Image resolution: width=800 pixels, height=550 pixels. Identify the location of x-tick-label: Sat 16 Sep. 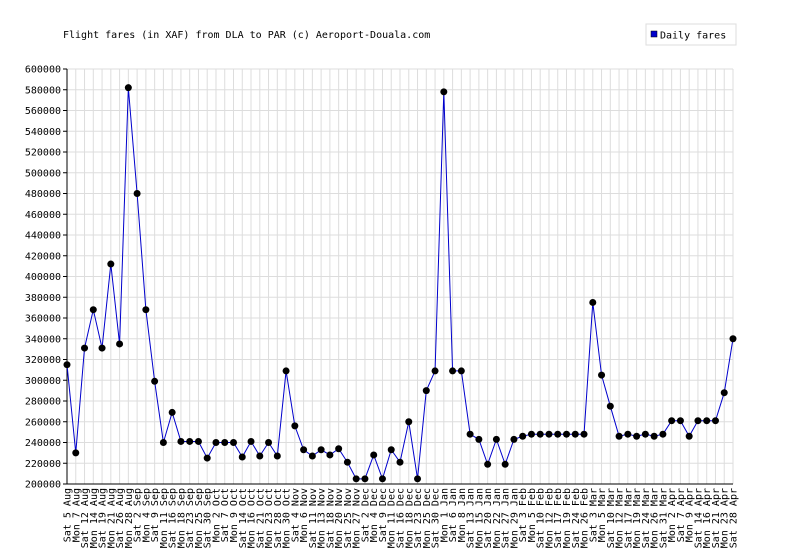
(173, 518).